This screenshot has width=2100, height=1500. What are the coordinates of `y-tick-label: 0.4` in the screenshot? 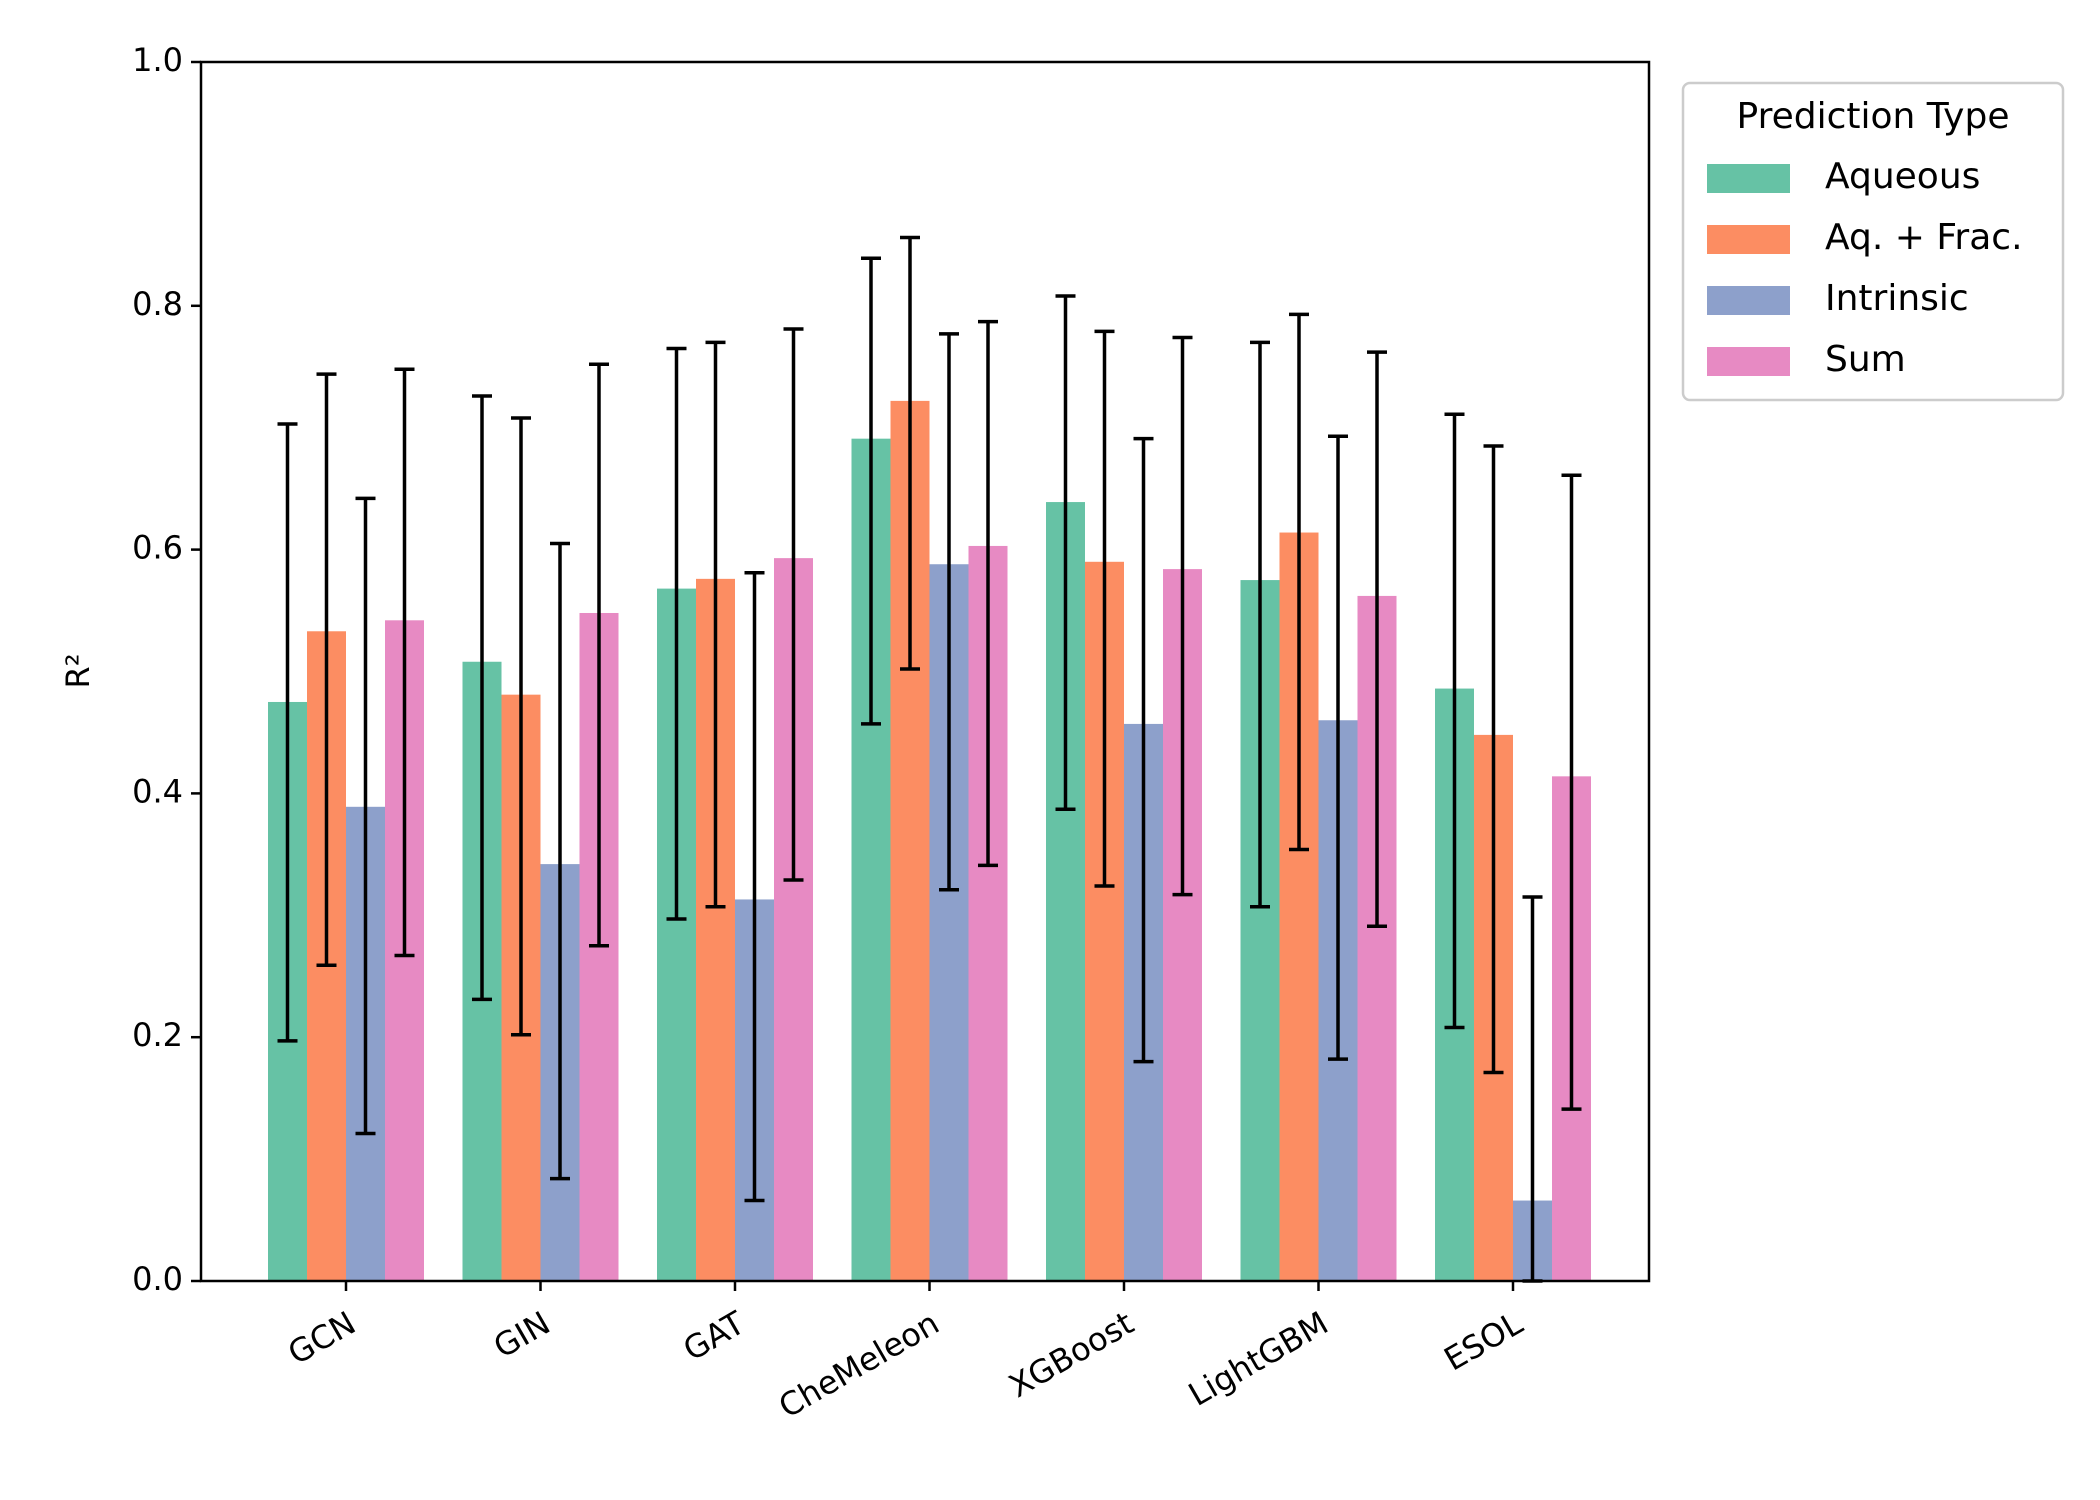 It's located at (157, 791).